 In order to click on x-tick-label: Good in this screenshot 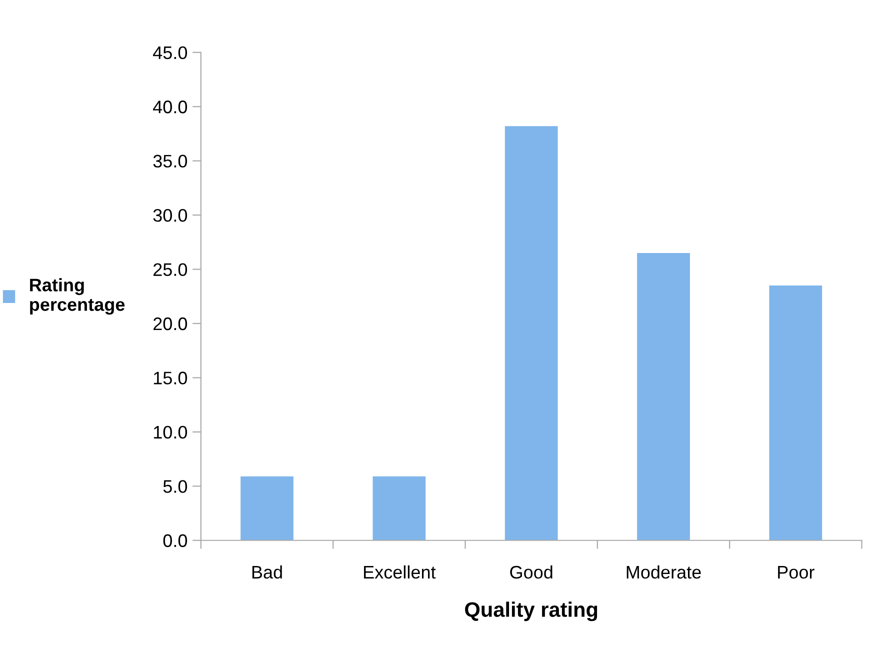, I will do `click(531, 572)`.